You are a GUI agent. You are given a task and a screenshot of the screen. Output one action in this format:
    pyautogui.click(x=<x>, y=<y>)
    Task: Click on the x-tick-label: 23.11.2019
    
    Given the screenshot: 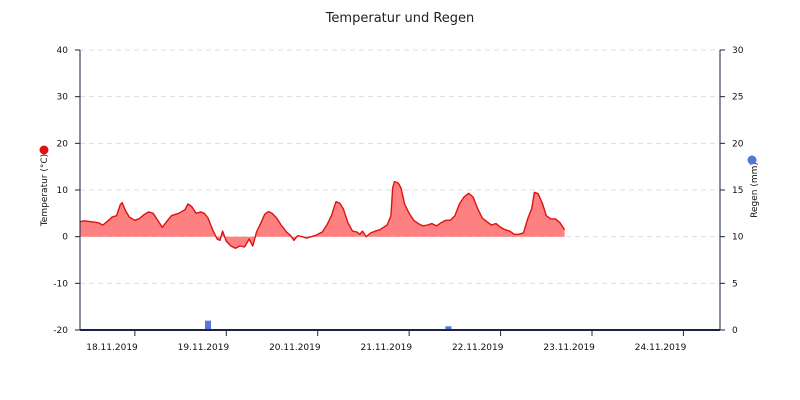 What is the action you would take?
    pyautogui.click(x=569, y=348)
    